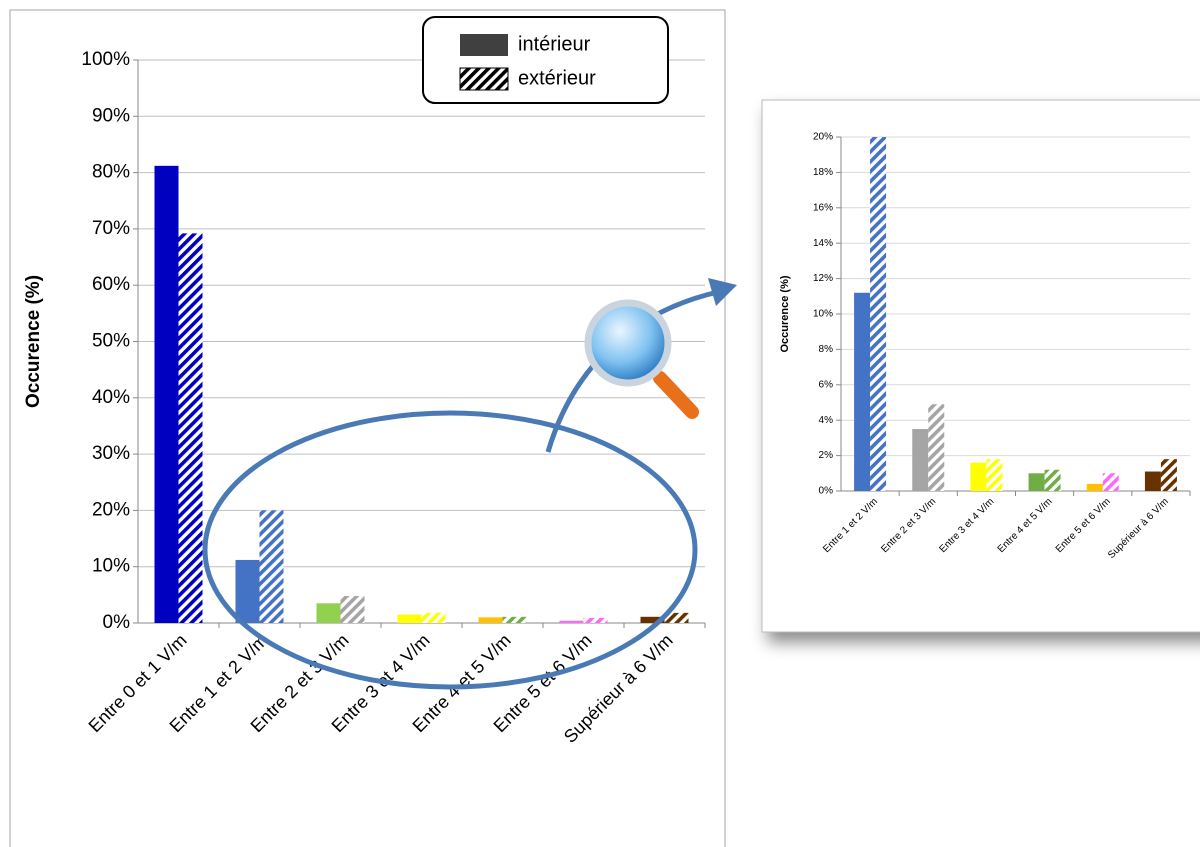  What do you see at coordinates (105, 59) in the screenshot?
I see `y-tick-label: 100%` at bounding box center [105, 59].